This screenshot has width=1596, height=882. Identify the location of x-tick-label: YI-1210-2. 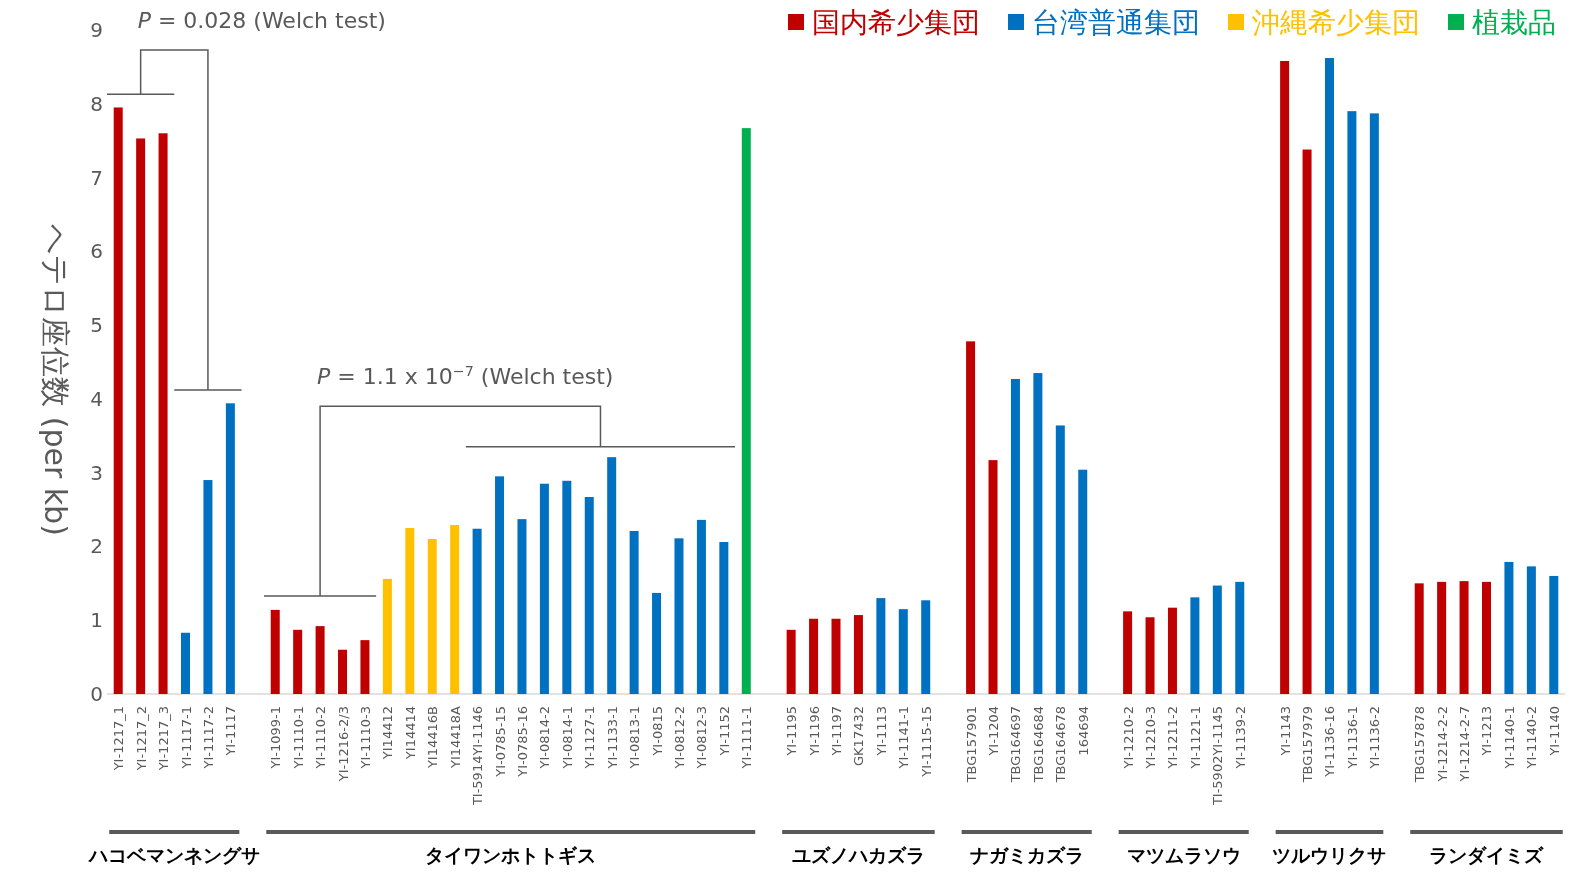
(1128, 738).